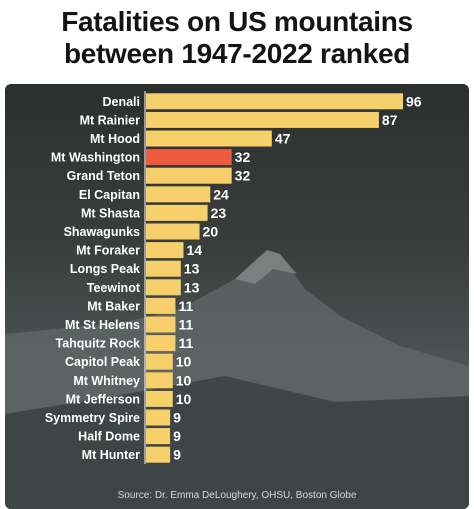 The image size is (474, 509). What do you see at coordinates (158, 454) in the screenshot?
I see `bar-mt-hunter` at bounding box center [158, 454].